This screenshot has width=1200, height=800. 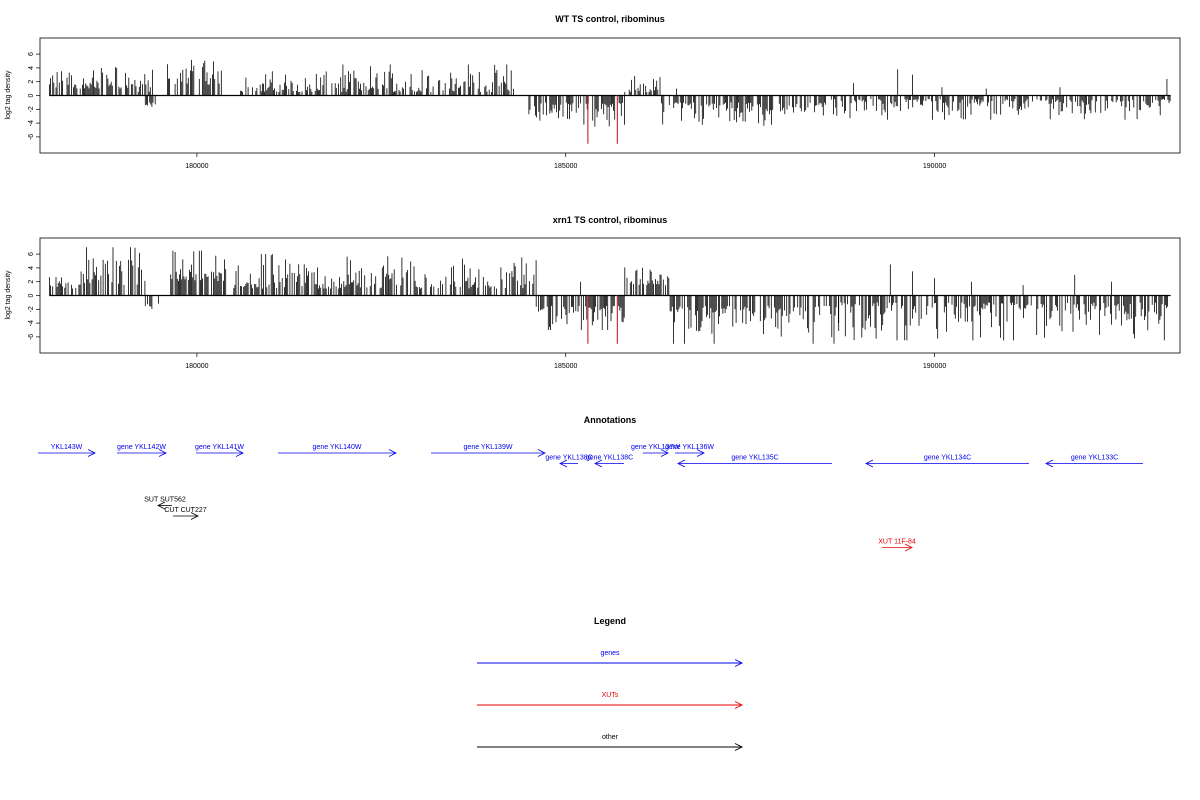 What do you see at coordinates (689, 447) in the screenshot?
I see `annotation-label: gene YKL136W` at bounding box center [689, 447].